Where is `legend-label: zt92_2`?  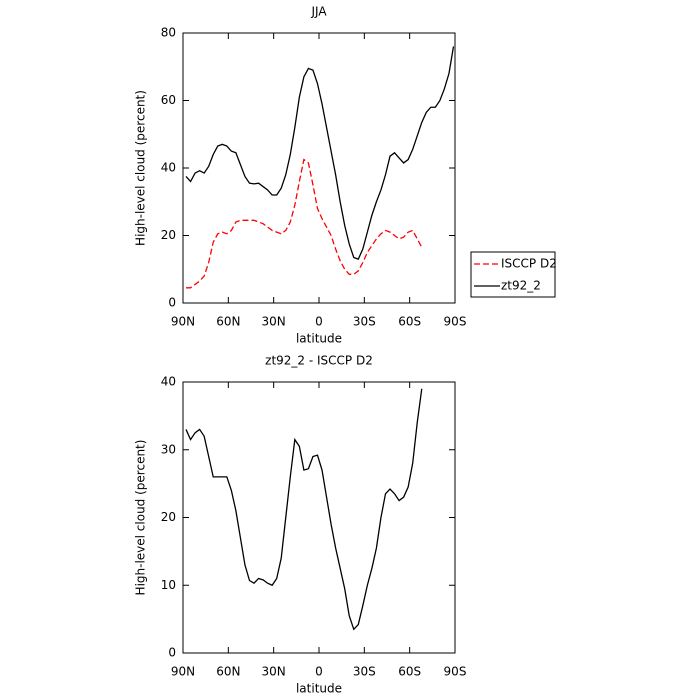 legend-label: zt92_2 is located at coordinates (521, 286).